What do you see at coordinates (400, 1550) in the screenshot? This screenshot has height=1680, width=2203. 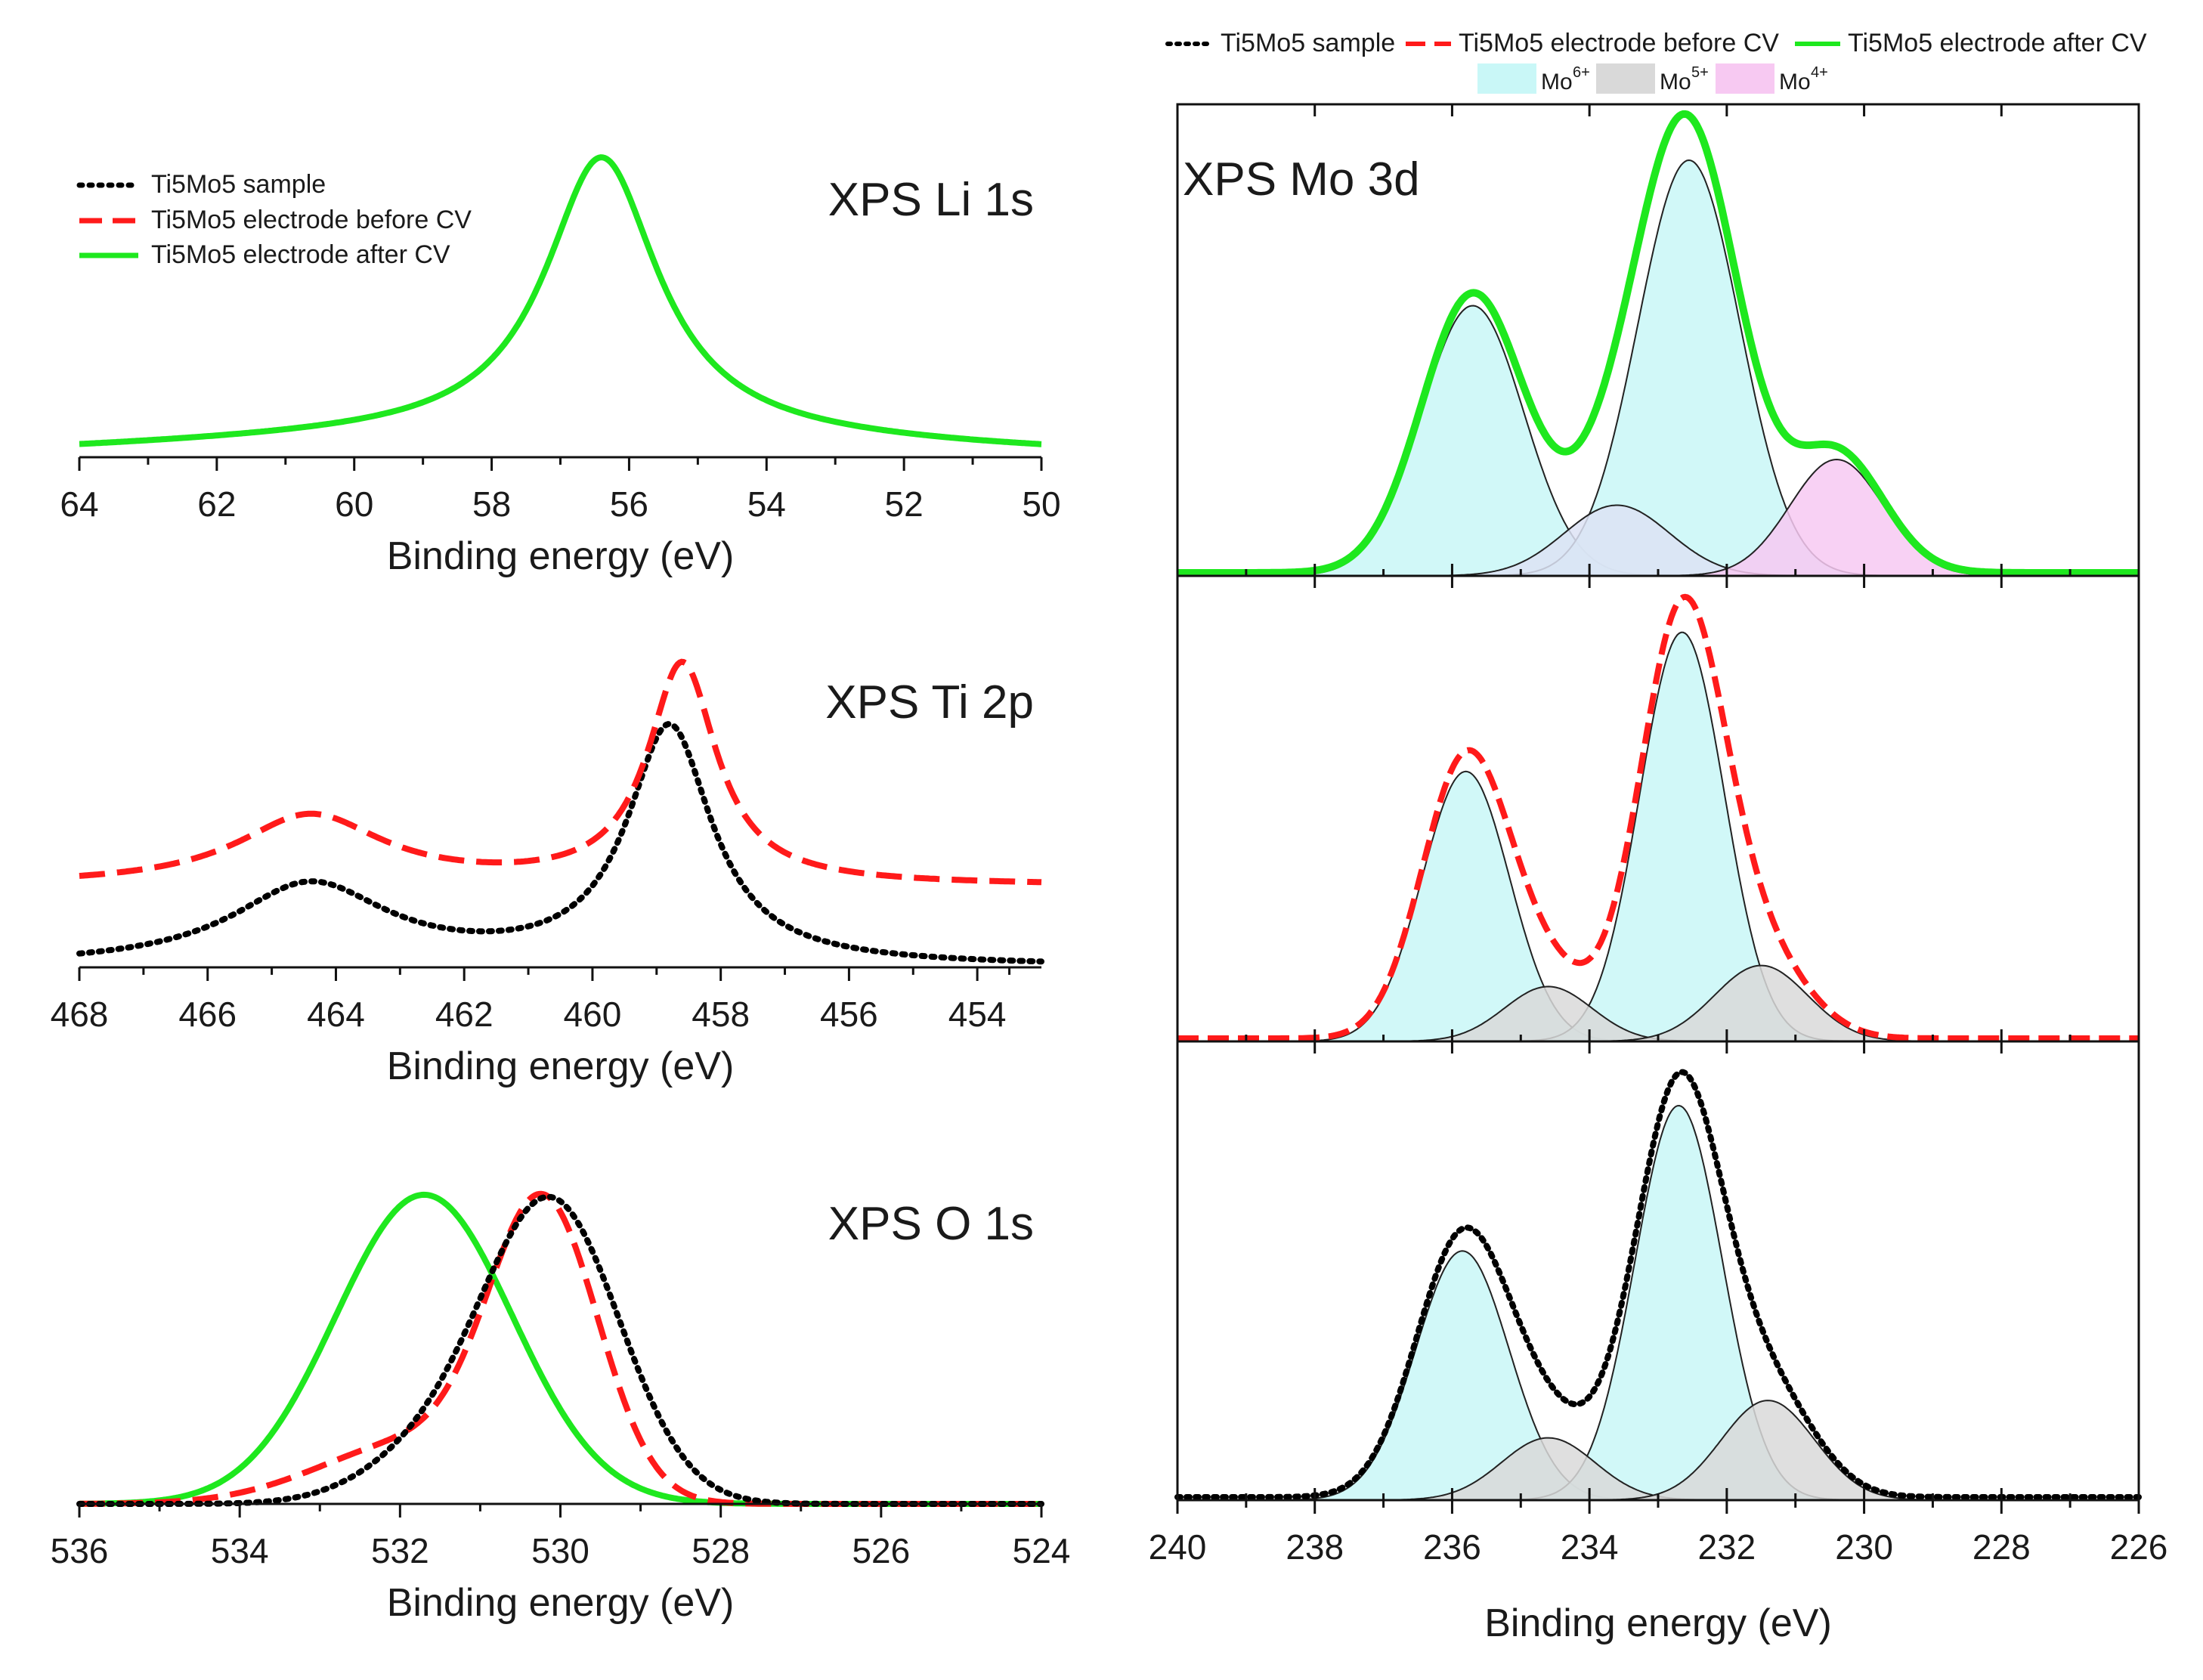 I see `o1s-x-tick-label: 532` at bounding box center [400, 1550].